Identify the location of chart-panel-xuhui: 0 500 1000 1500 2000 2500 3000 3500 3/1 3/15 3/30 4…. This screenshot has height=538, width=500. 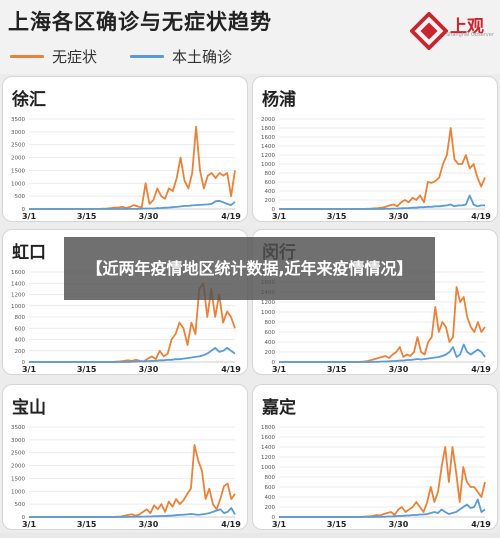
(125, 149).